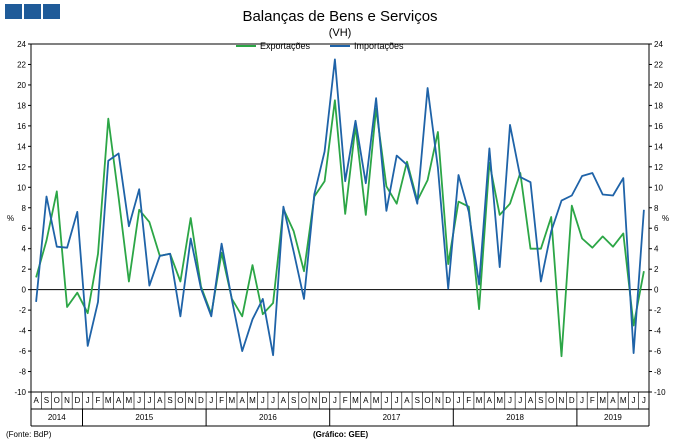 The image size is (680, 446). Describe the element at coordinates (656, 290) in the screenshot. I see `y-tick-label-right: 0` at that location.